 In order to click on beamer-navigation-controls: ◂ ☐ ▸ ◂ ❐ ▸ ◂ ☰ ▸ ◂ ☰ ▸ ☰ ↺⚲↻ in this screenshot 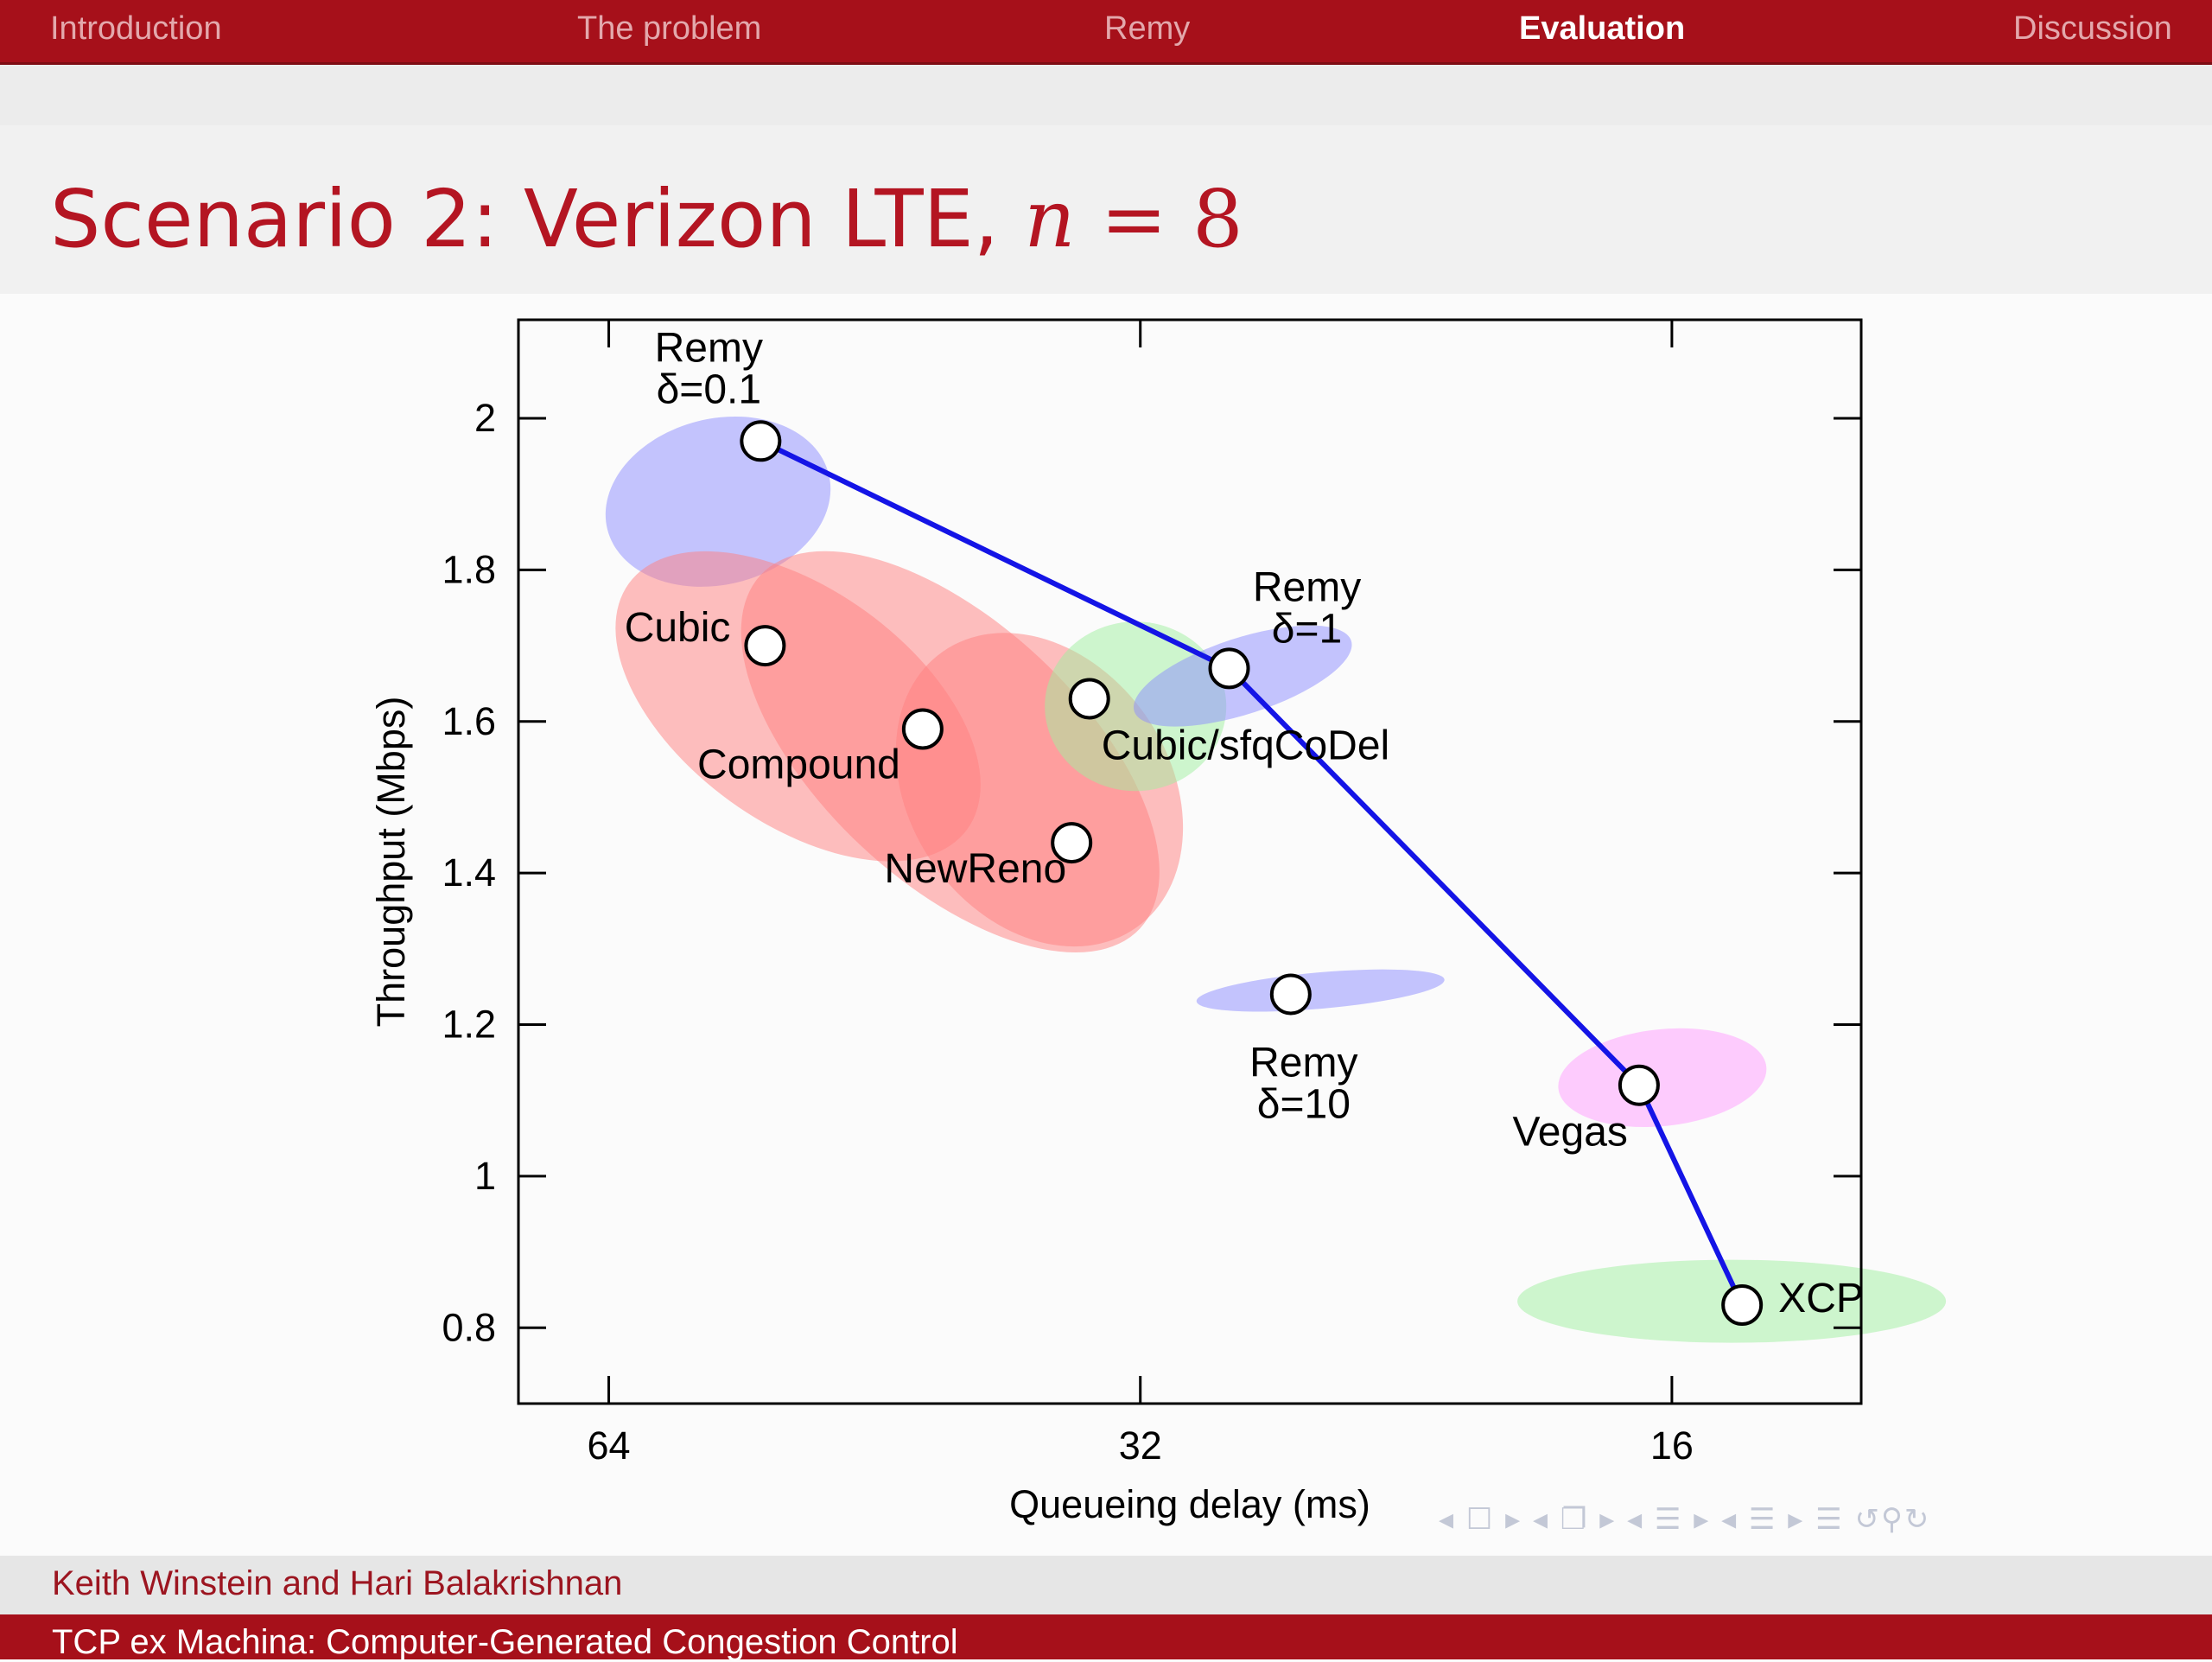, I will do `click(1819, 1522)`.